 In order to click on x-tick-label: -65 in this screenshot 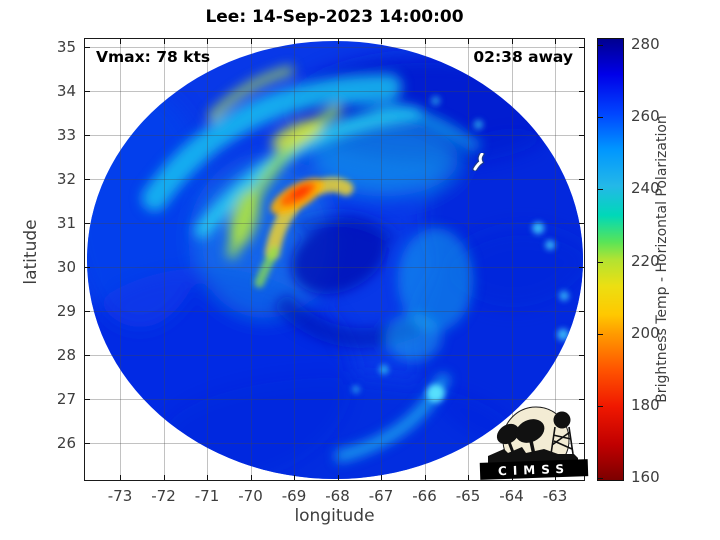, I will do `click(468, 496)`.